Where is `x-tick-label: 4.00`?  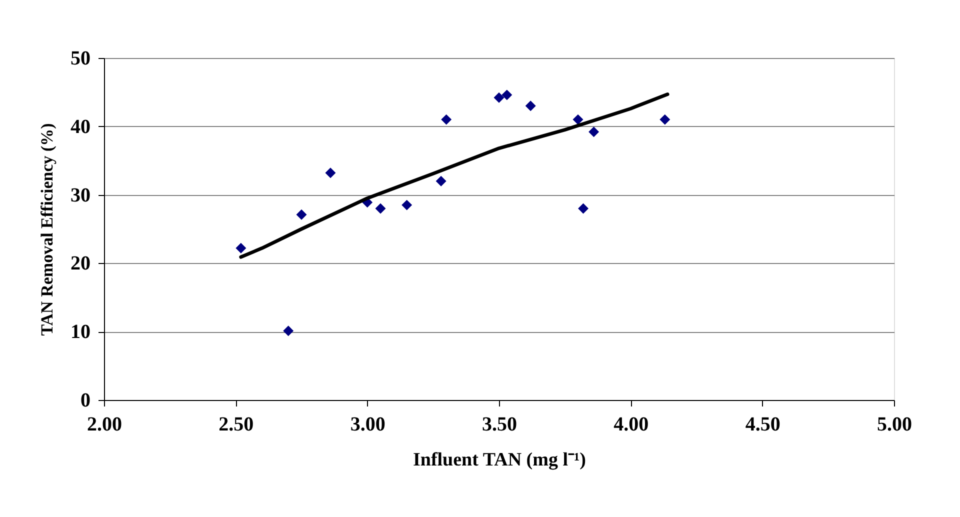 x-tick-label: 4.00 is located at coordinates (631, 425).